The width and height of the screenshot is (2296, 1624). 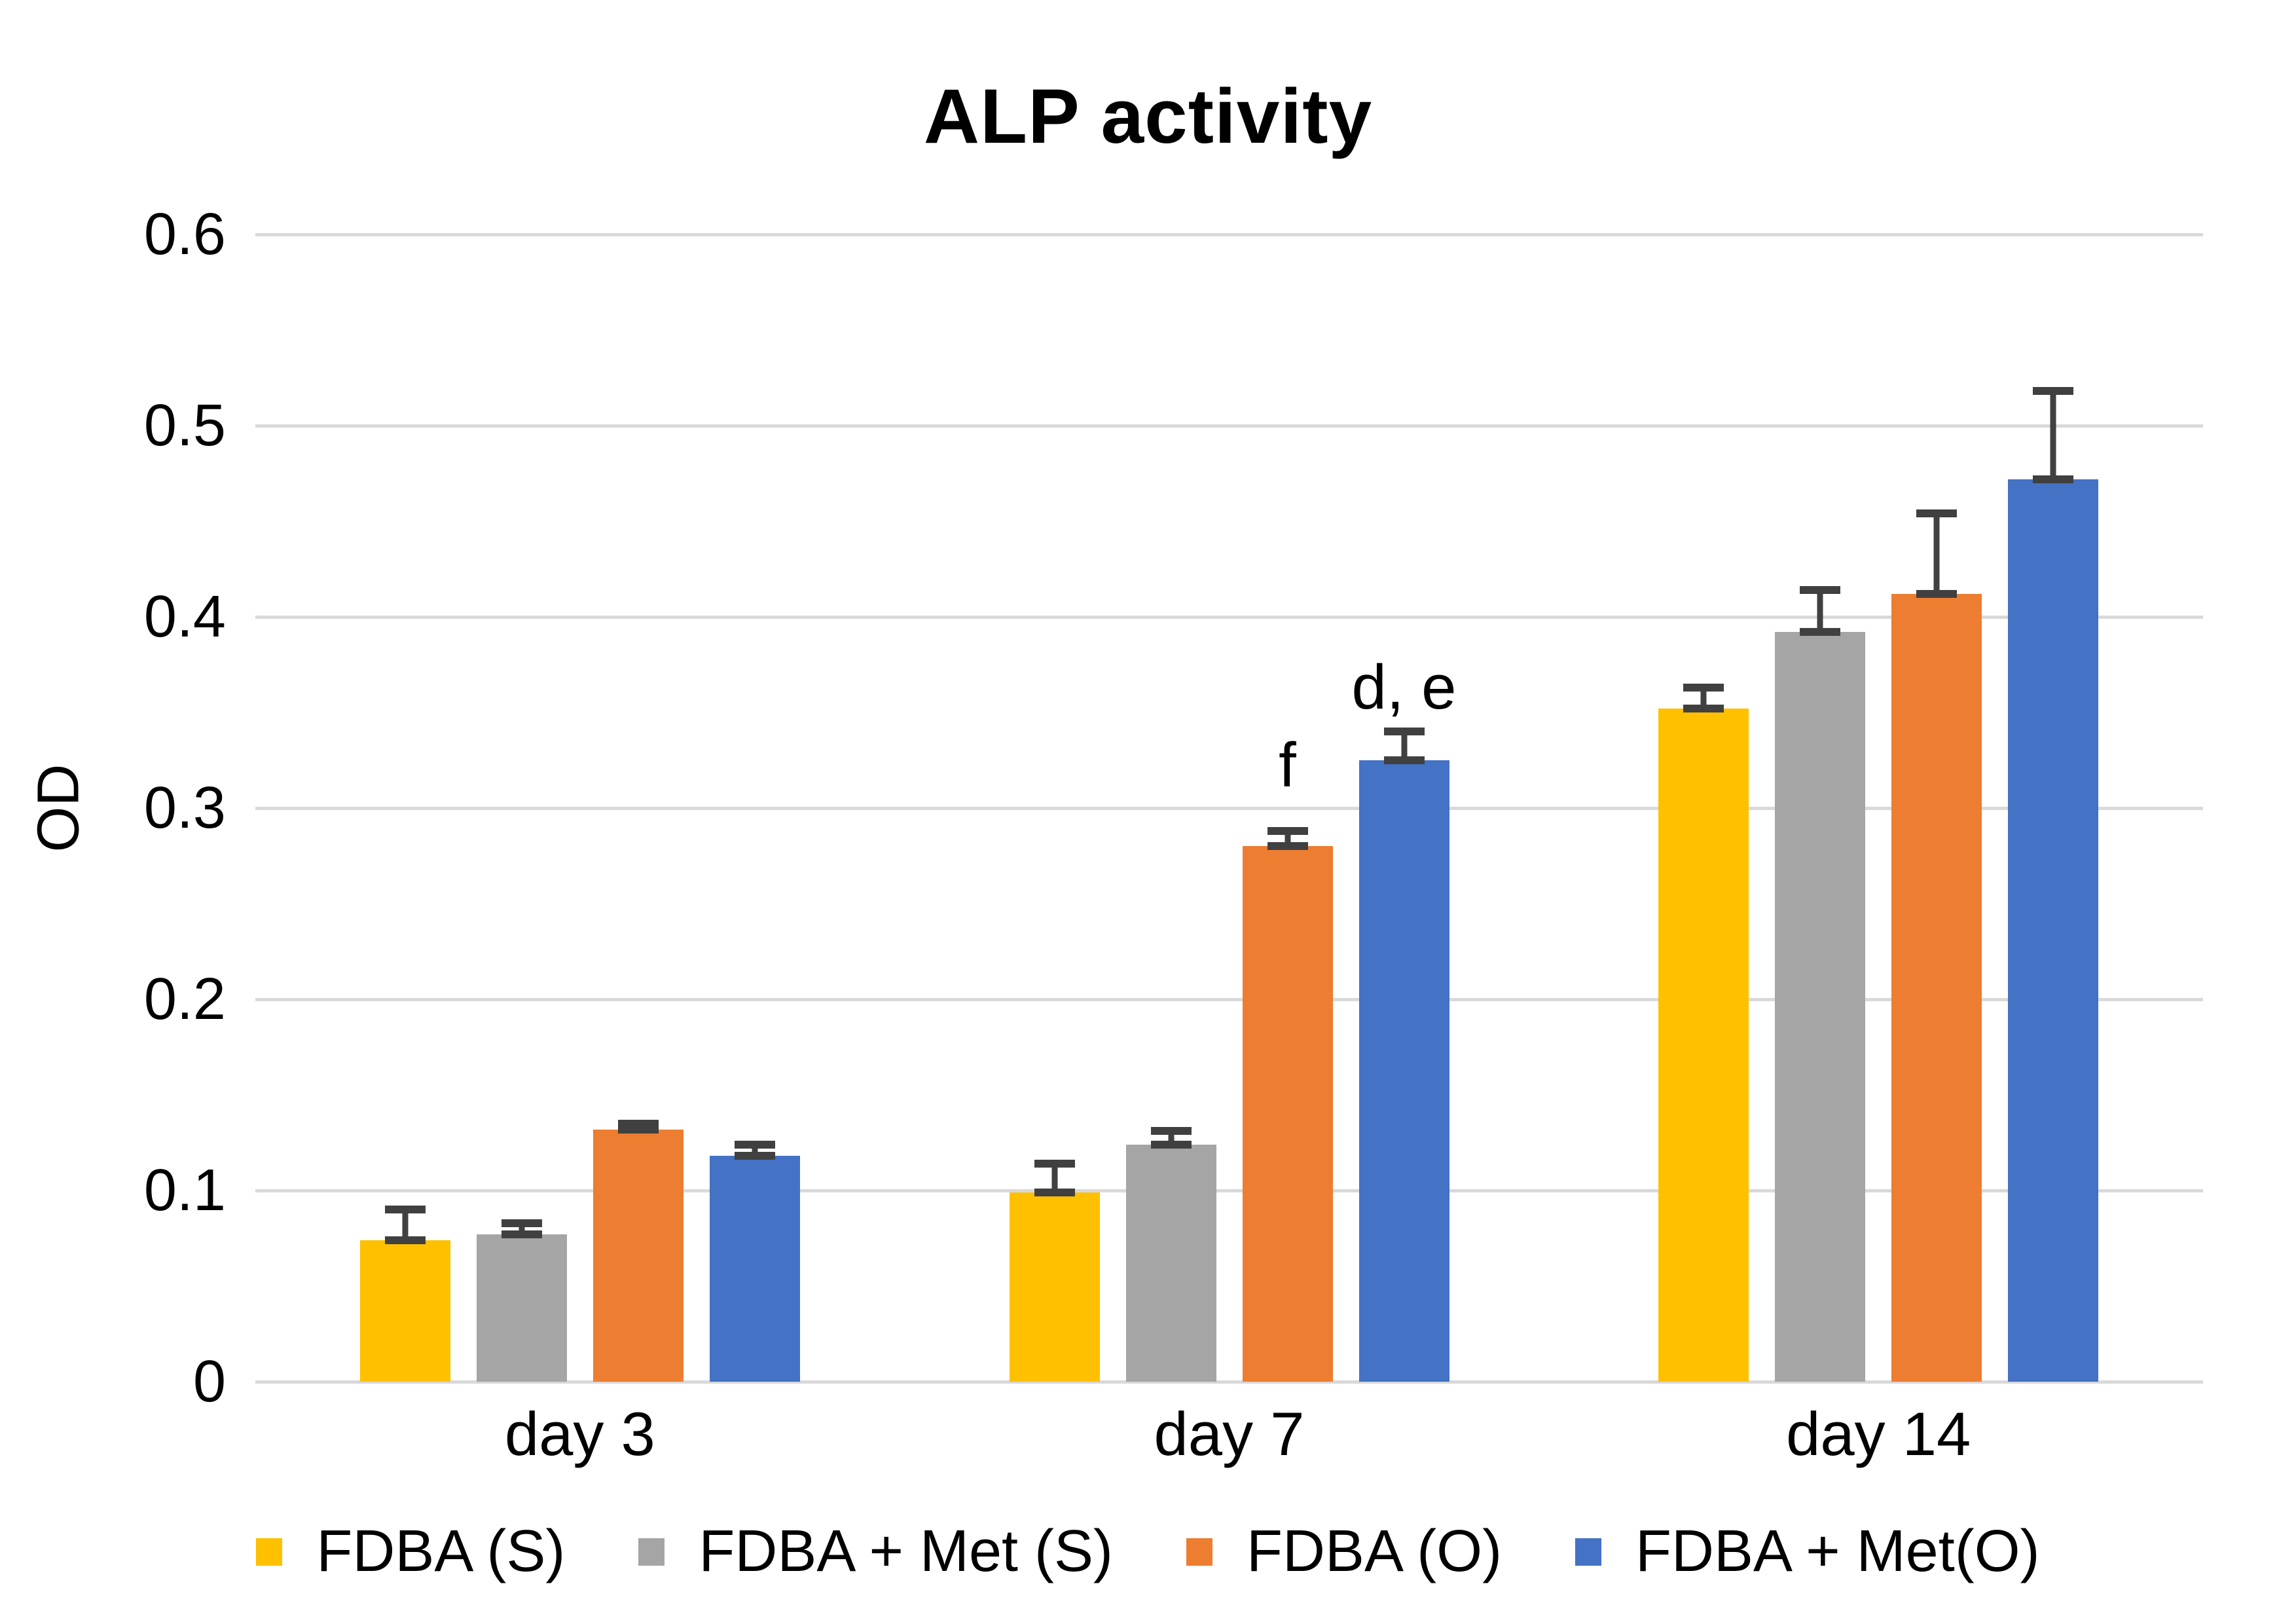 I want to click on x-axis-label: day 14, so click(x=1878, y=1433).